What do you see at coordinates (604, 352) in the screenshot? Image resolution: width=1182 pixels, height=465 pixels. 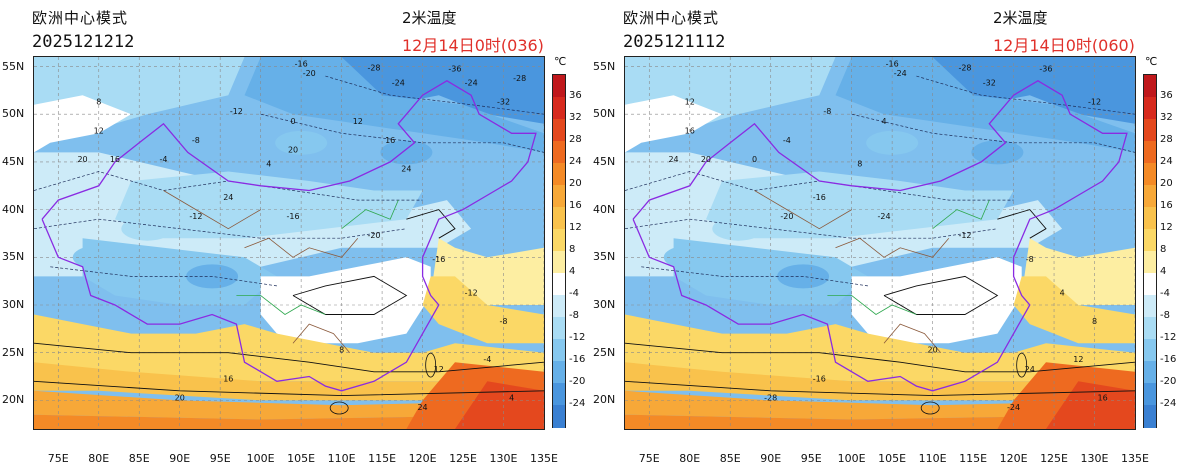 I see `lat-tick-label: 25N` at bounding box center [604, 352].